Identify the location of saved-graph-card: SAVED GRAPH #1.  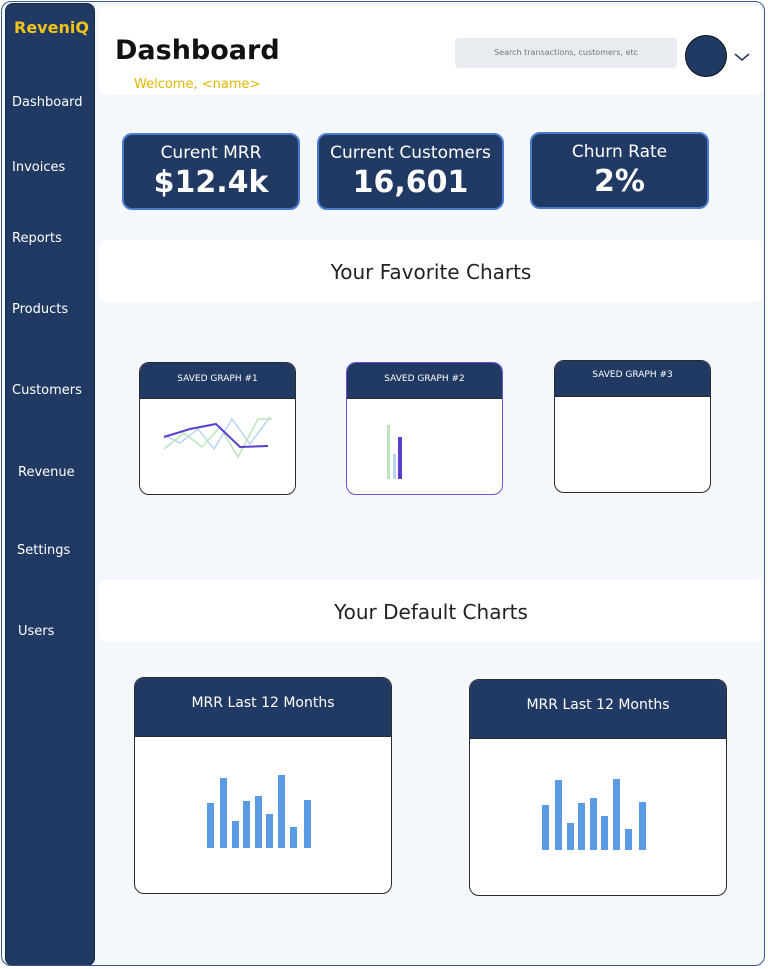
(217, 428).